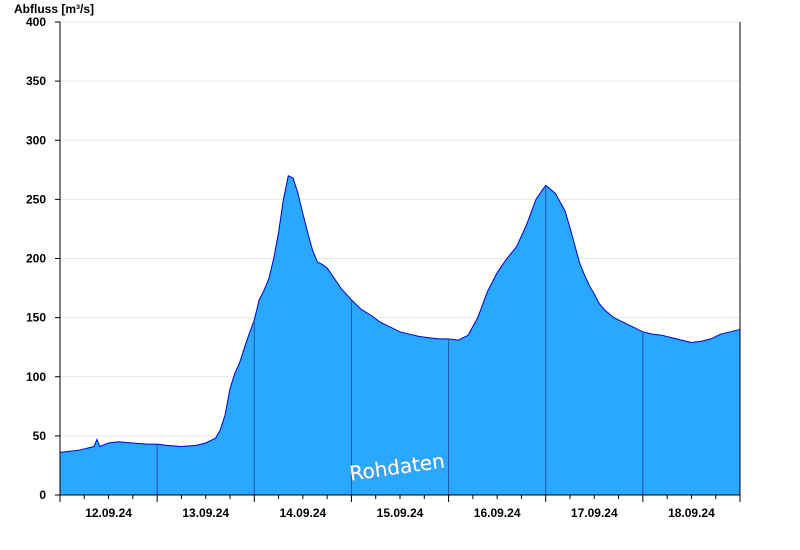 Image resolution: width=800 pixels, height=550 pixels. Describe the element at coordinates (205, 513) in the screenshot. I see `x-tick-label-1: 13.09.24` at that location.